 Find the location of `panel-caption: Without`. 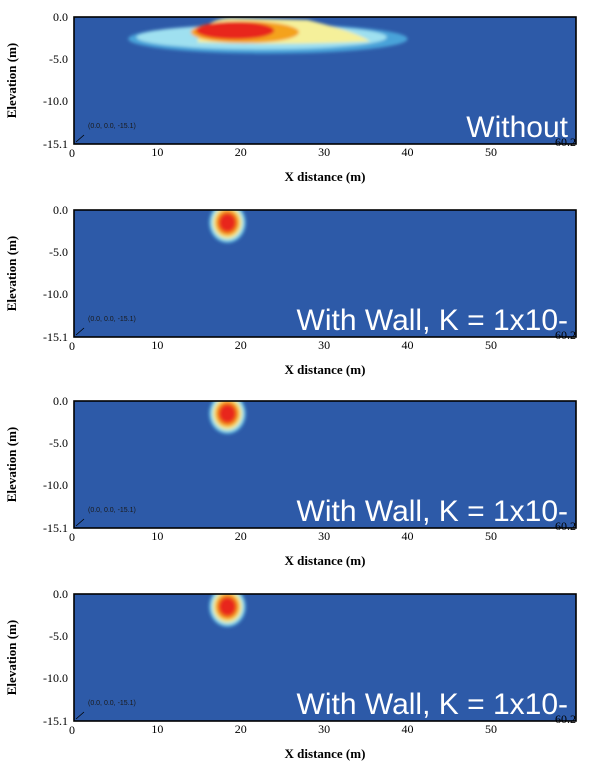

panel-caption: Without is located at coordinates (517, 127).